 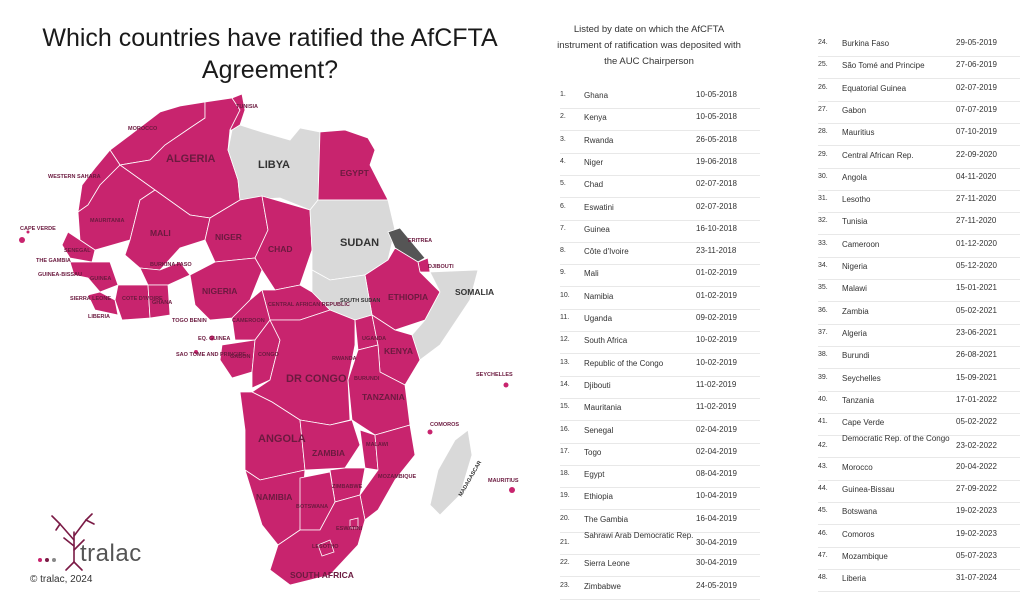 What do you see at coordinates (660, 410) in the screenshot?
I see `list-row: 15. Mauritania 11-02-2019` at bounding box center [660, 410].